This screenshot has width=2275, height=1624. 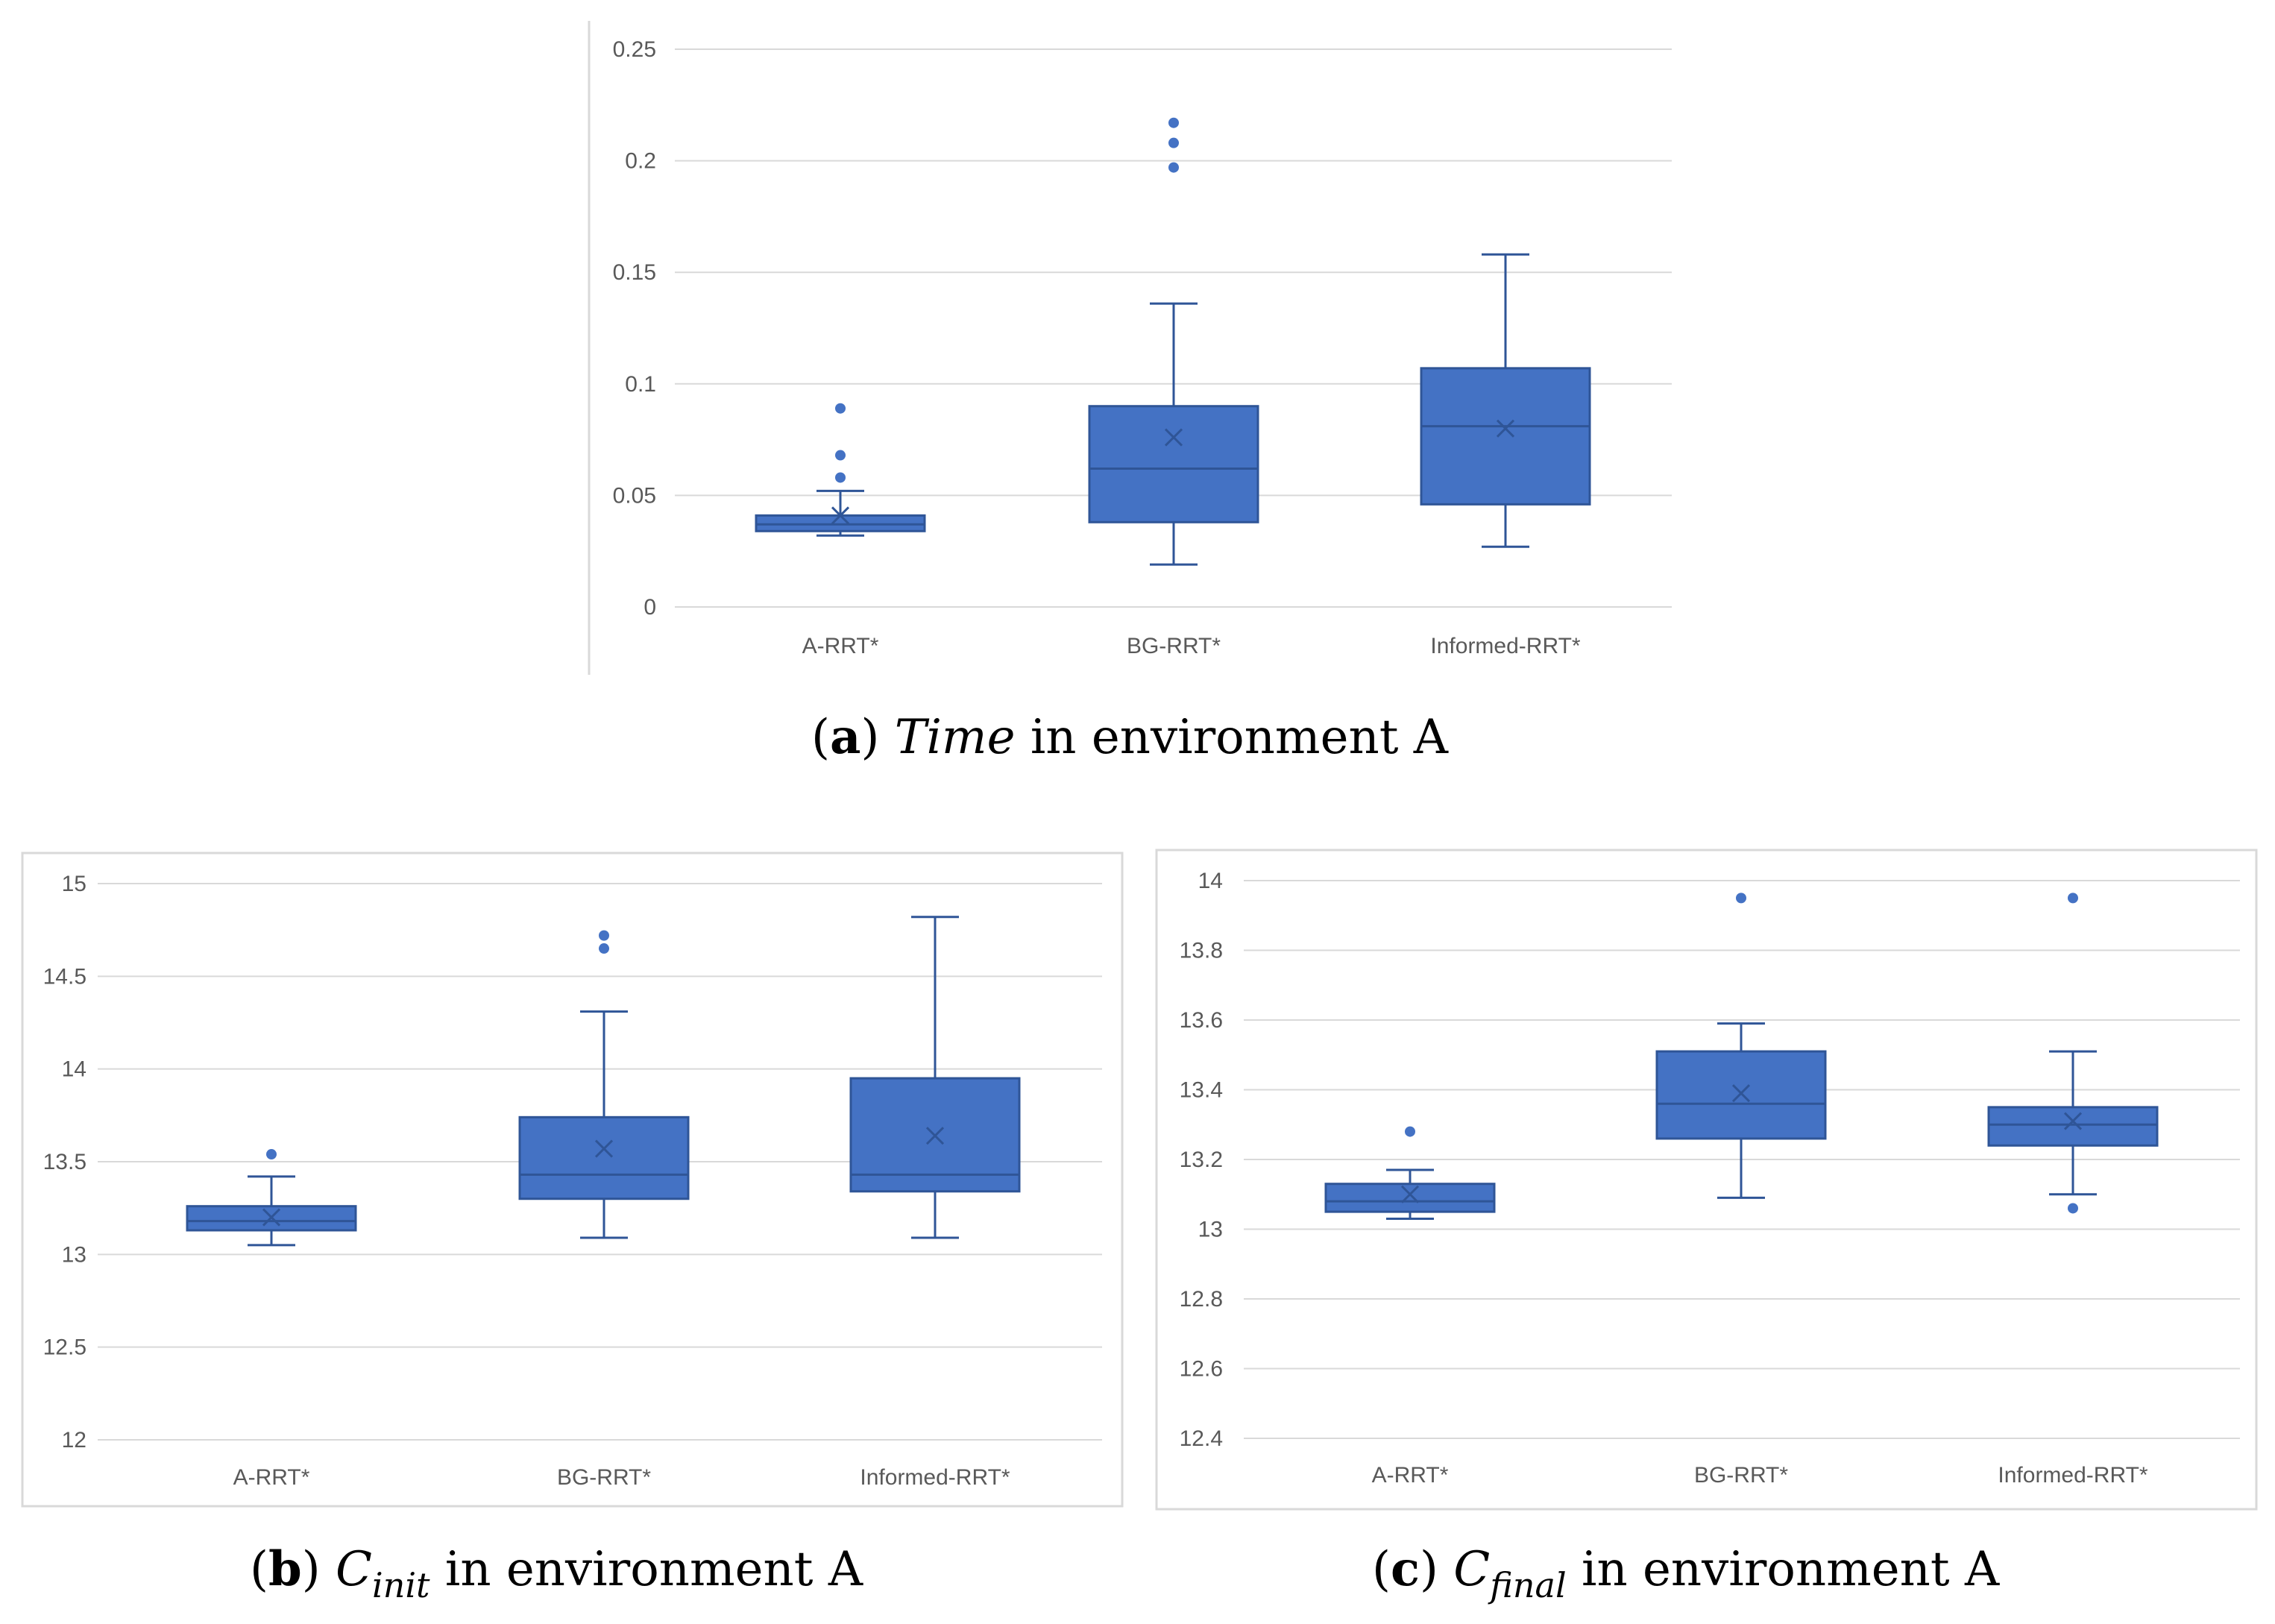 What do you see at coordinates (1201, 1438) in the screenshot?
I see `y-tick-label: 12.4` at bounding box center [1201, 1438].